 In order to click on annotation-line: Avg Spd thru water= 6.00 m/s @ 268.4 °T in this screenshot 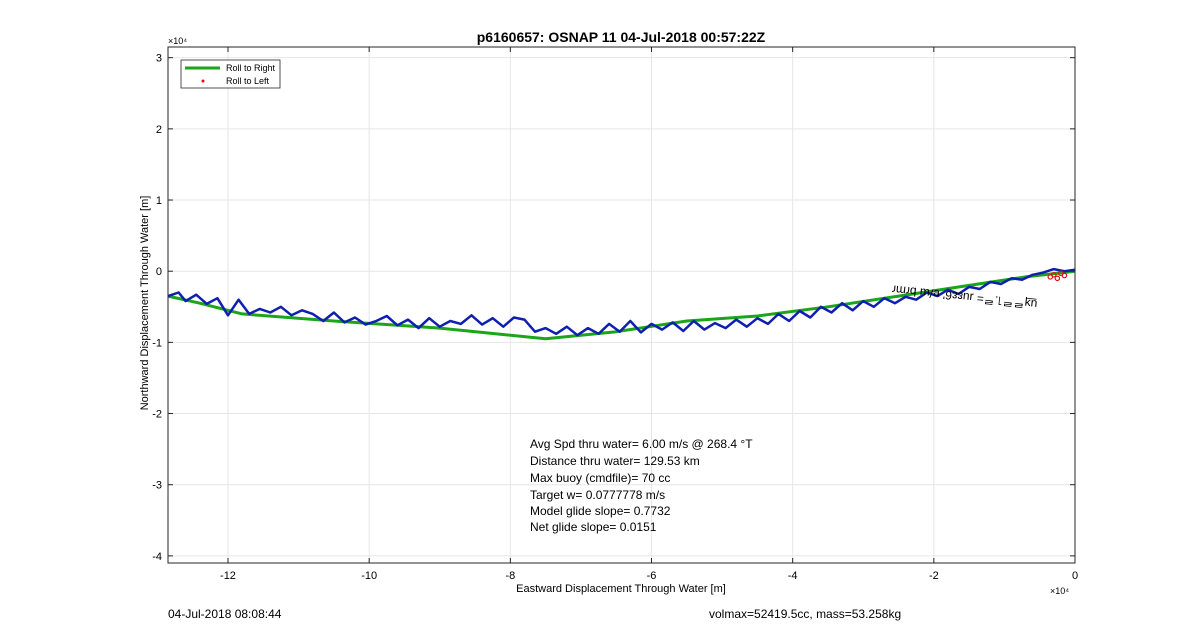, I will do `click(641, 444)`.